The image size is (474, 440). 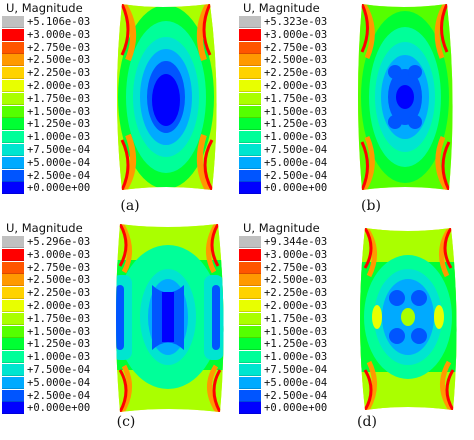 I want to click on contour-plot-c, so click(x=170, y=318).